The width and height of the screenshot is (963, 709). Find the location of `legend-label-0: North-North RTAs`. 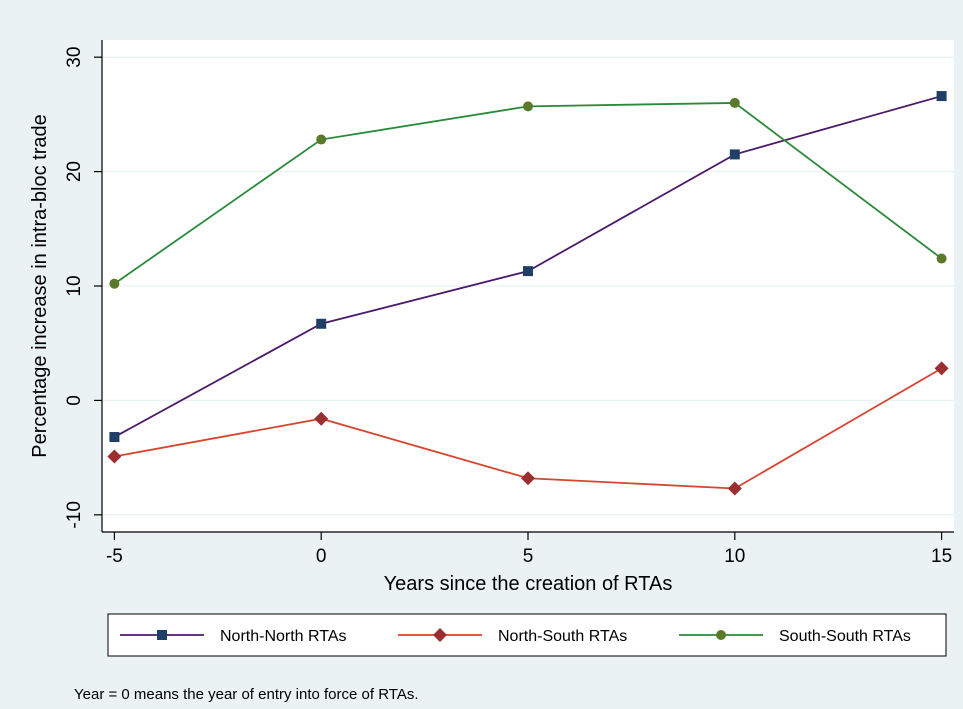

legend-label-0: North-North RTAs is located at coordinates (283, 636).